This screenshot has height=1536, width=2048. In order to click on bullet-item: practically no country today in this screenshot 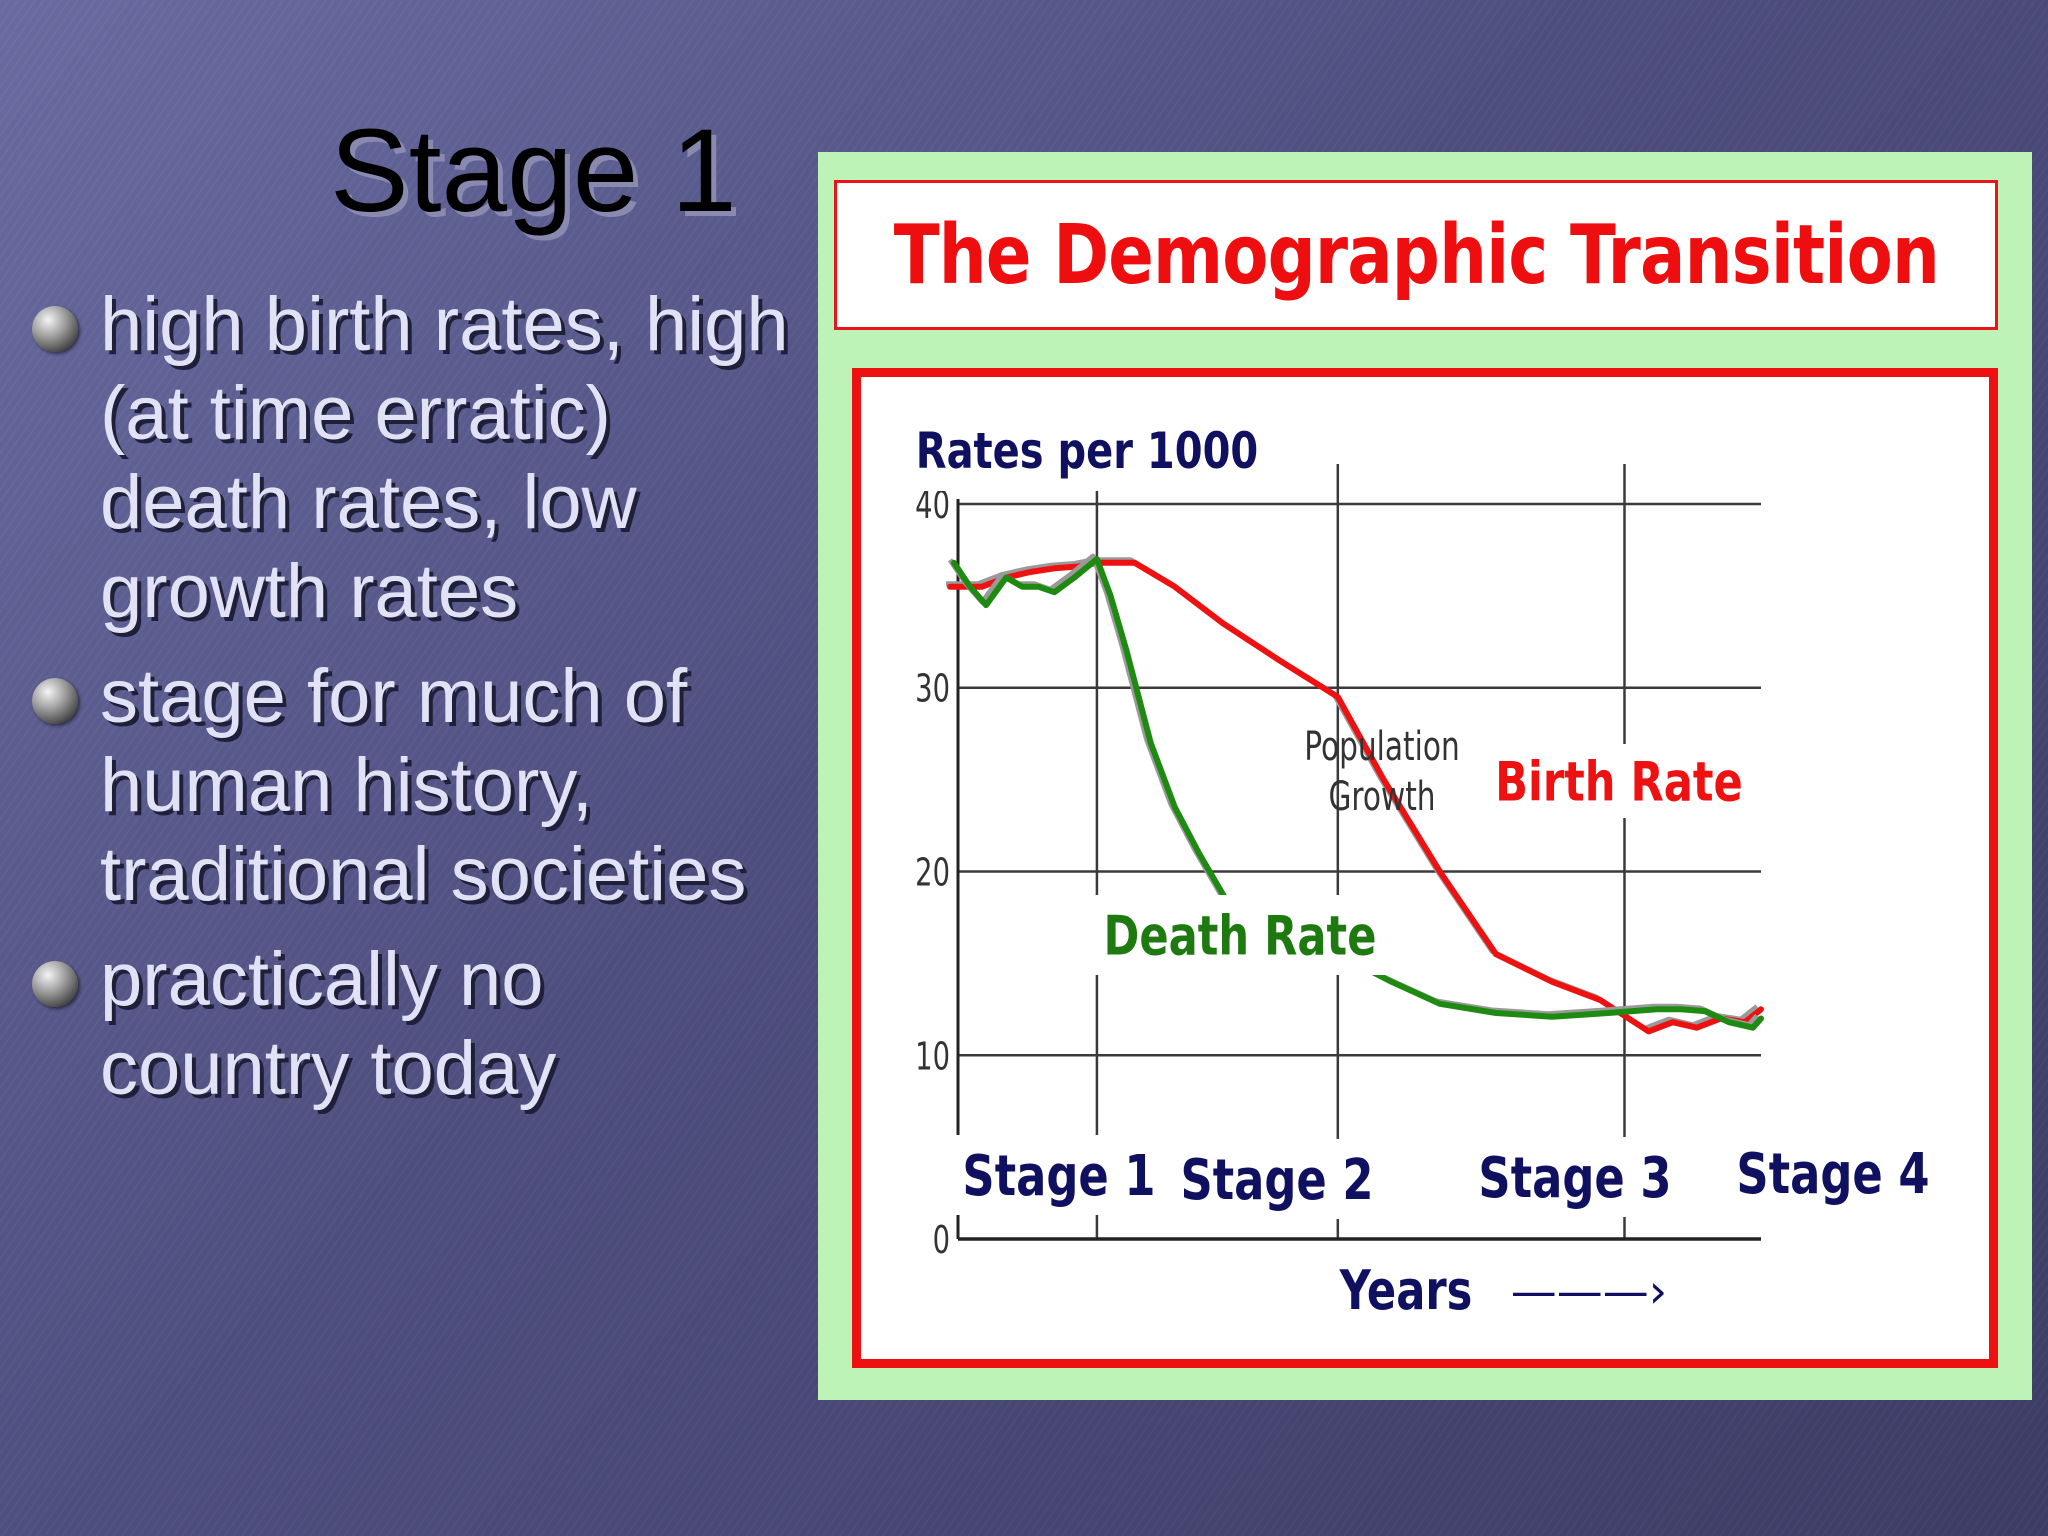, I will do `click(418, 1024)`.